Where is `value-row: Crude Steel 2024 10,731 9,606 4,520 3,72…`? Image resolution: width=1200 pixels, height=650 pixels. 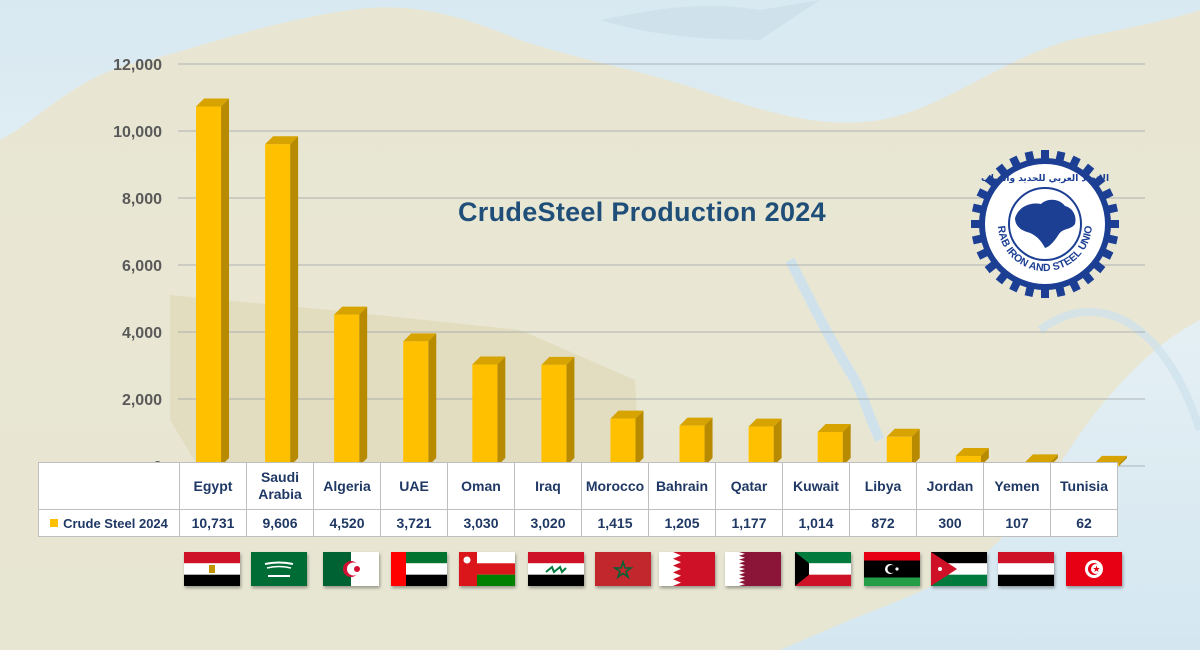 value-row: Crude Steel 2024 10,731 9,606 4,520 3,72… is located at coordinates (578, 523).